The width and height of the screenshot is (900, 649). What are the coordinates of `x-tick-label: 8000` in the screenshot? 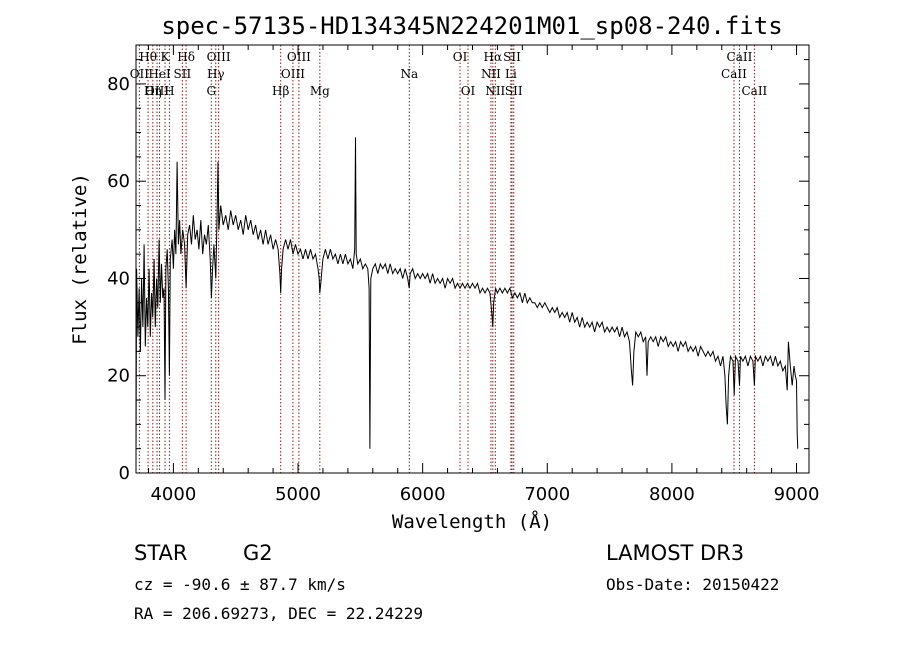 It's located at (672, 494).